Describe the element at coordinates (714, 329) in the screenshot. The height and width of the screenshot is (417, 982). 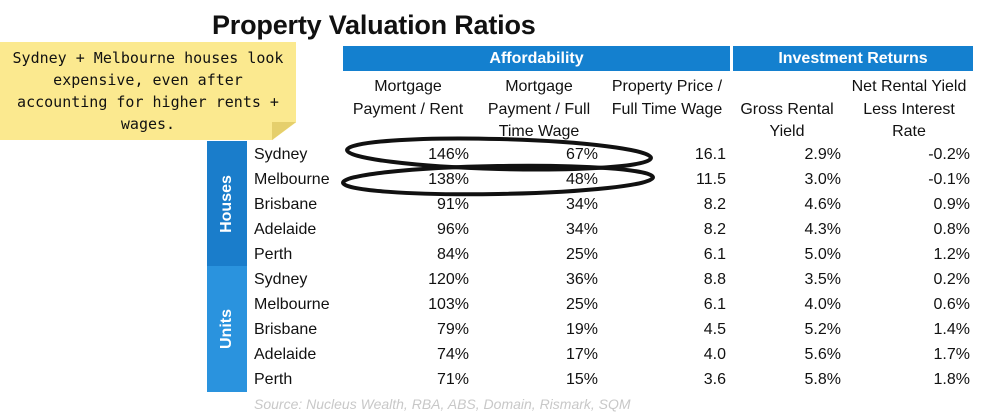
I see `table-cell: 4.5` at that location.